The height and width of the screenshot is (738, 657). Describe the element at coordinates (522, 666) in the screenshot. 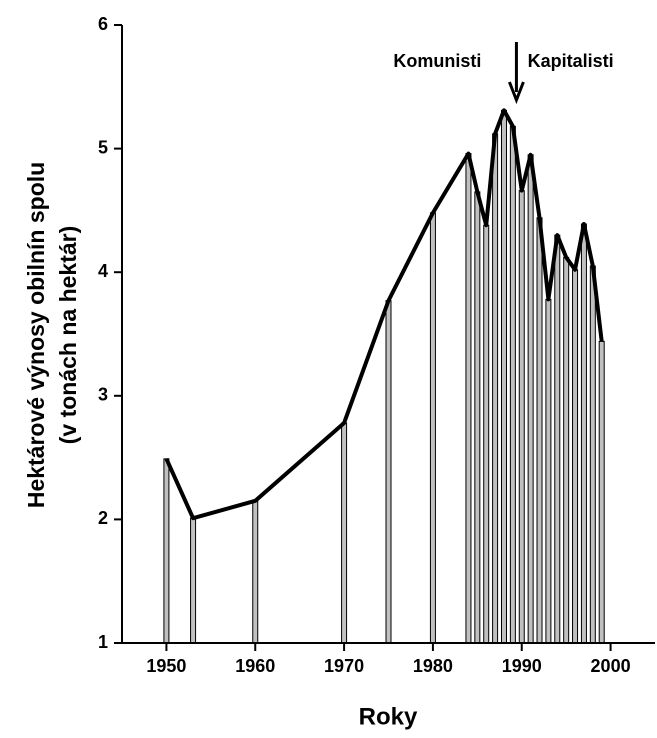

I see `x-tick-label: 1990` at that location.